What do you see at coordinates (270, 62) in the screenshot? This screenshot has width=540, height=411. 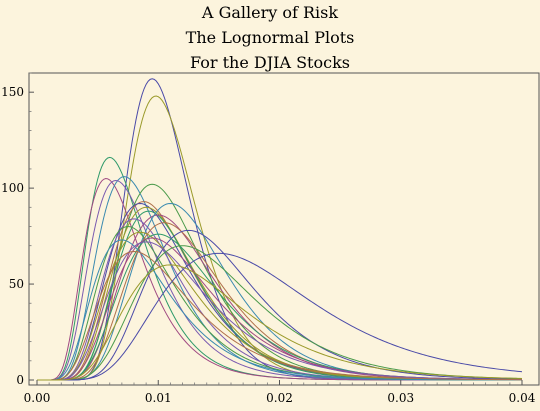 I see `title-line-3: For the DJIA Stocks` at bounding box center [270, 62].